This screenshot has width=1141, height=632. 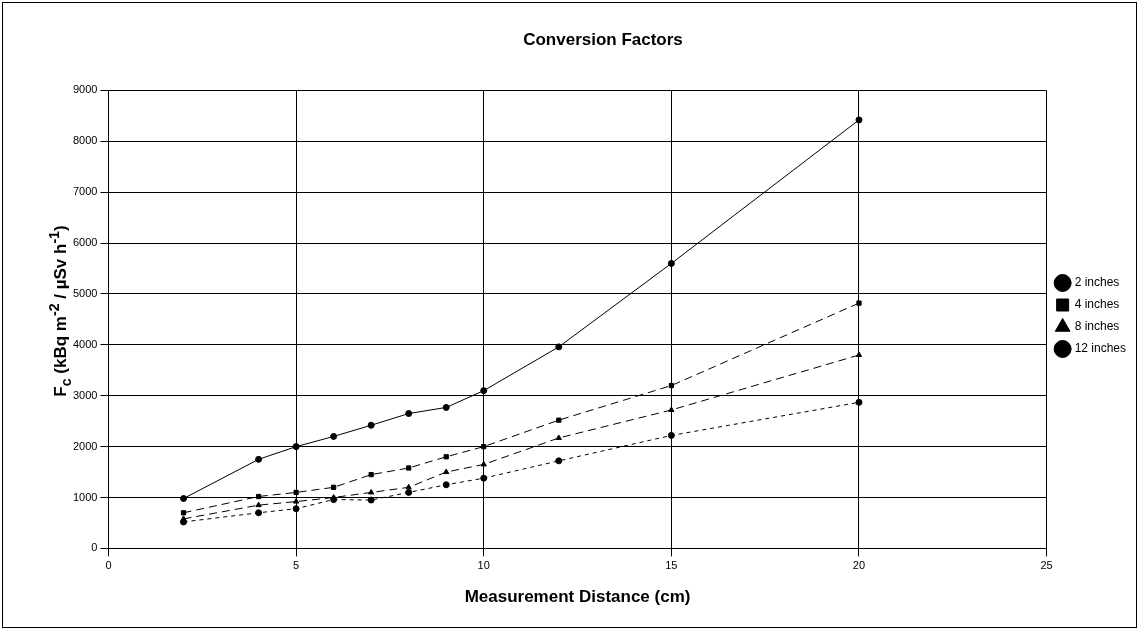 What do you see at coordinates (671, 565) in the screenshot?
I see `x-tick-label: 15` at bounding box center [671, 565].